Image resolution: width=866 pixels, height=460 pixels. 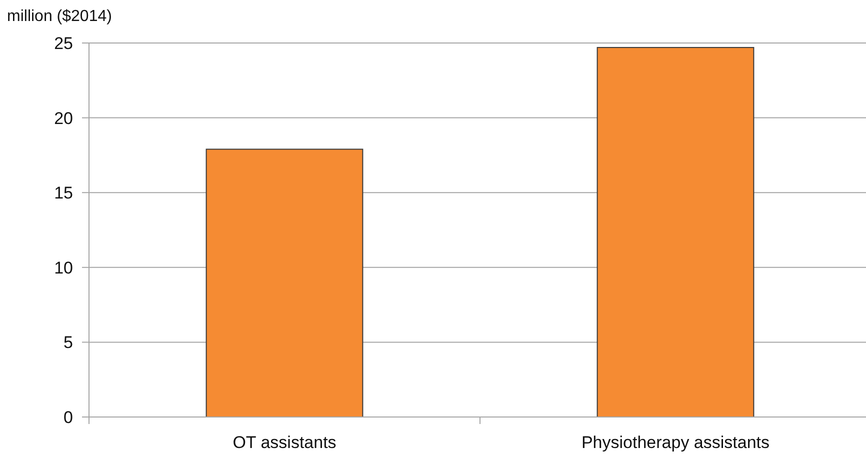 What do you see at coordinates (59, 16) in the screenshot?
I see `y-axis-title: million ($2014)` at bounding box center [59, 16].